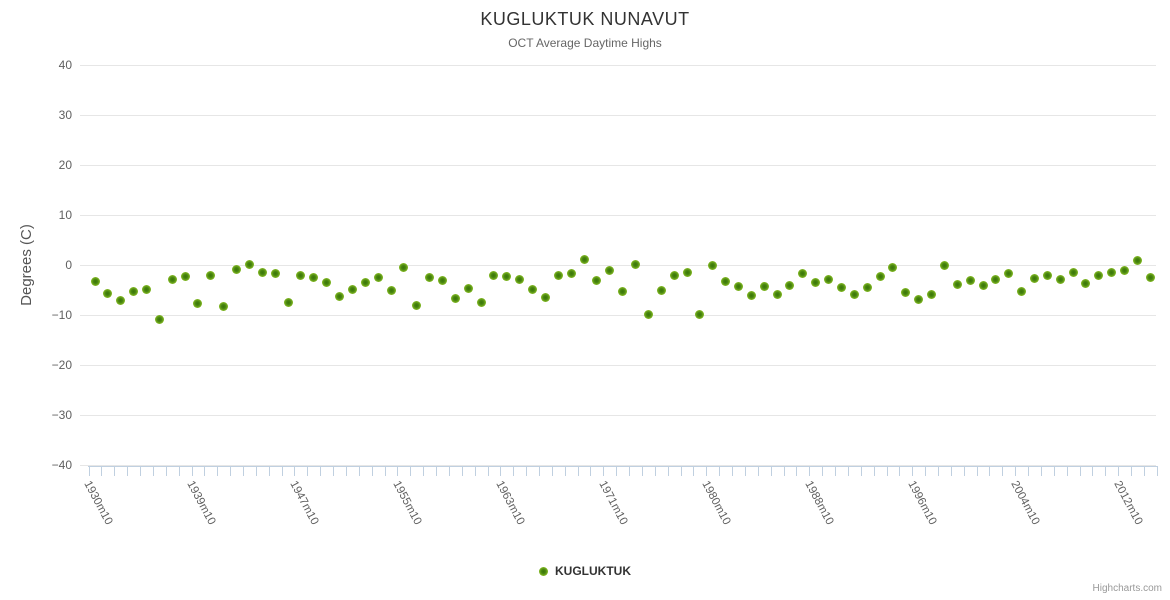  Describe the element at coordinates (585, 571) in the screenshot. I see `legend-item-kugluktuk: KUGLUKTUK` at that location.